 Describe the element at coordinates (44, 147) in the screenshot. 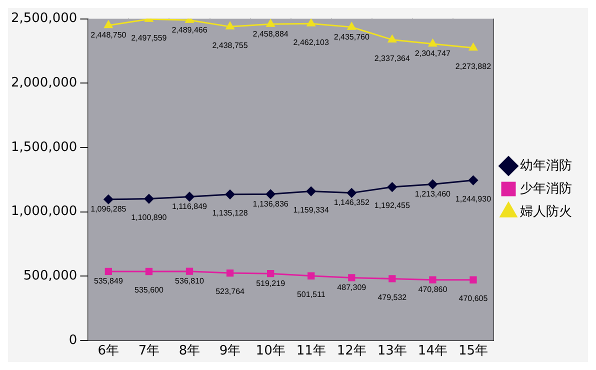

I see `y-tick-label: 1,500,000` at that location.